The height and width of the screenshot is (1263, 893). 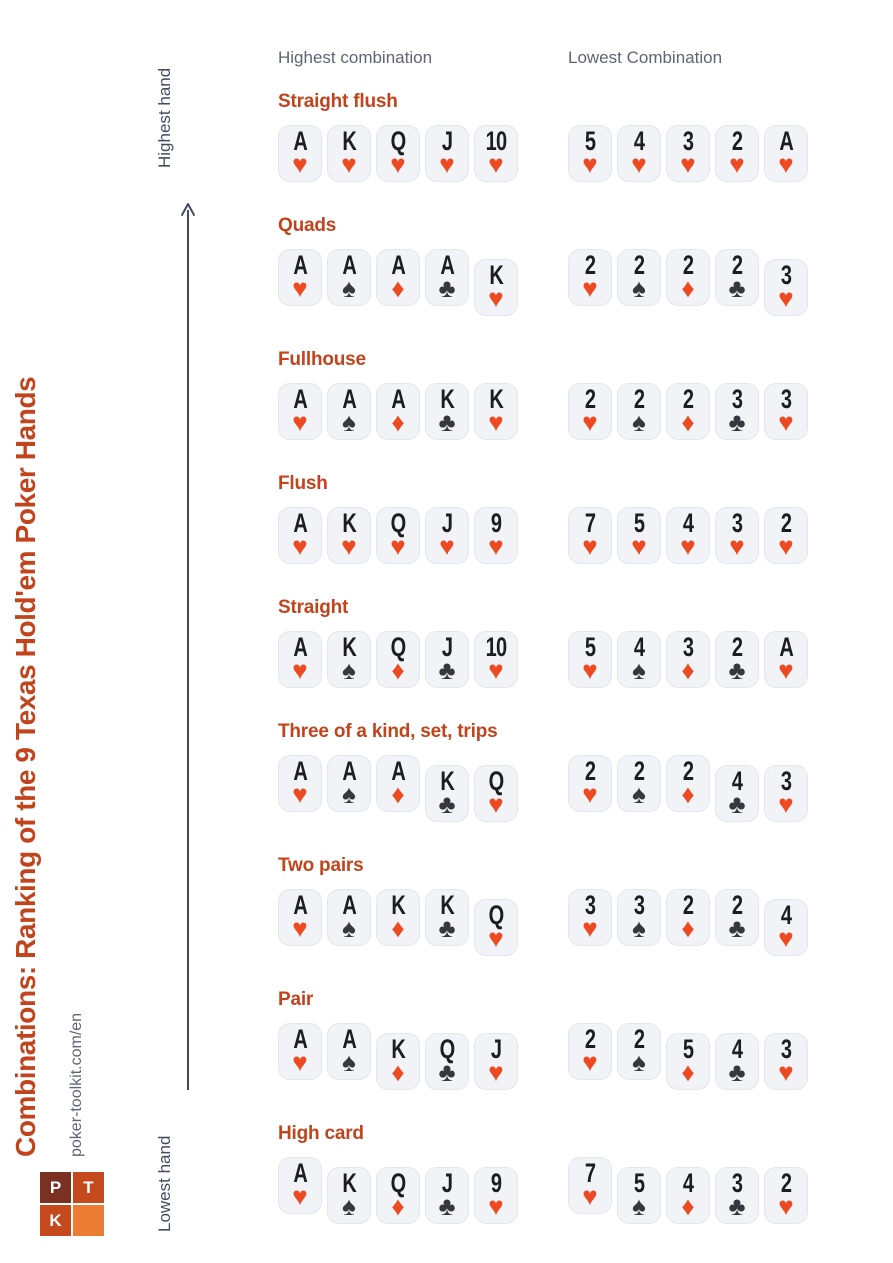 I want to click on playing-card: J ♣, so click(x=447, y=659).